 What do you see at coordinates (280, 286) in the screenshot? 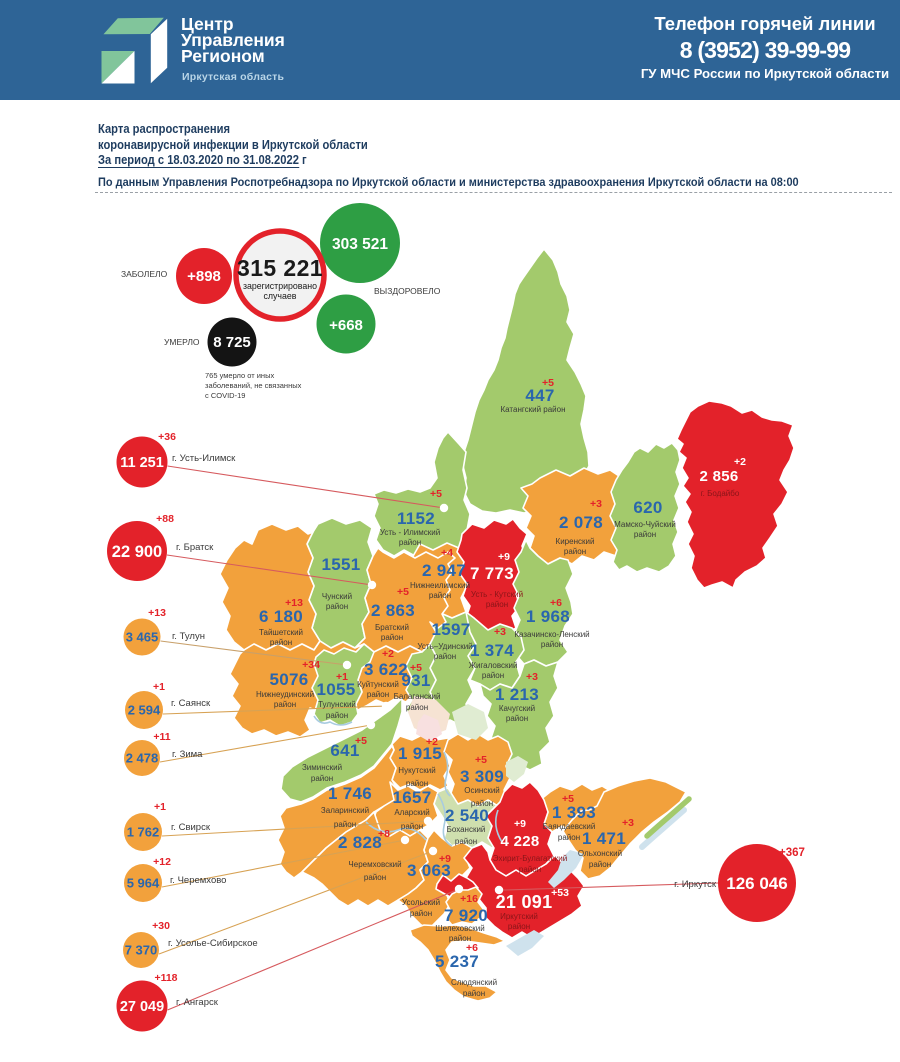
I see `svg-text: зарегистрировано` at bounding box center [280, 286].